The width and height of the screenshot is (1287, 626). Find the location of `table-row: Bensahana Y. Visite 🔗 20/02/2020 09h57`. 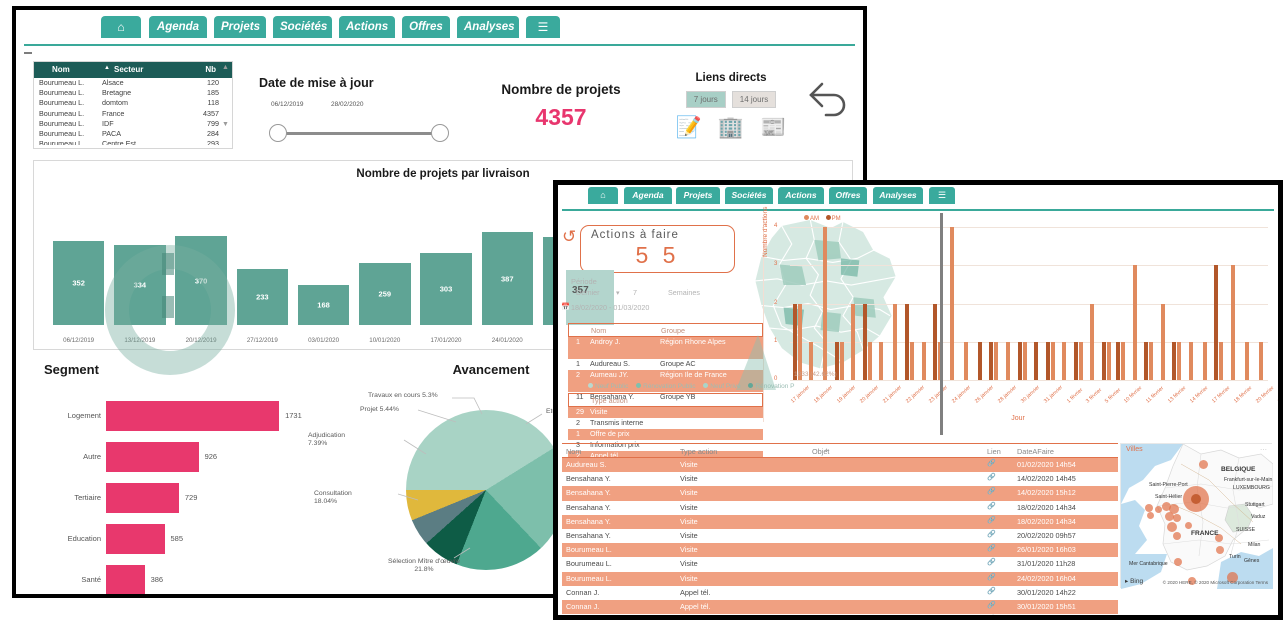

table-row: Bensahana Y. Visite 🔗 20/02/2020 09h57 is located at coordinates (840, 536).